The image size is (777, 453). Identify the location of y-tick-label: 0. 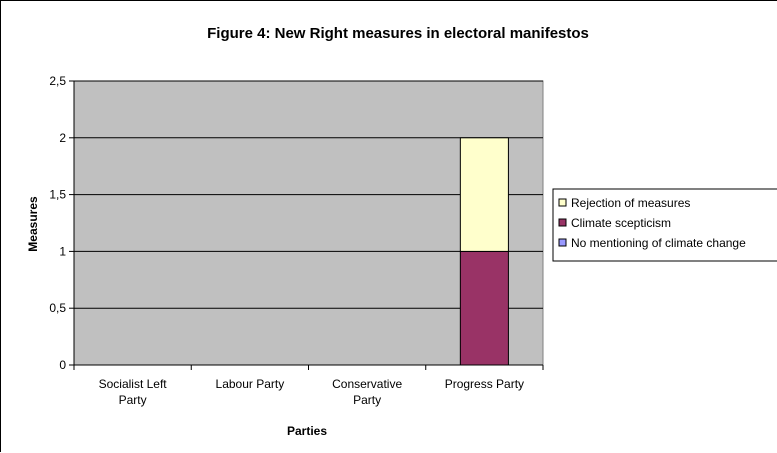
(62, 365).